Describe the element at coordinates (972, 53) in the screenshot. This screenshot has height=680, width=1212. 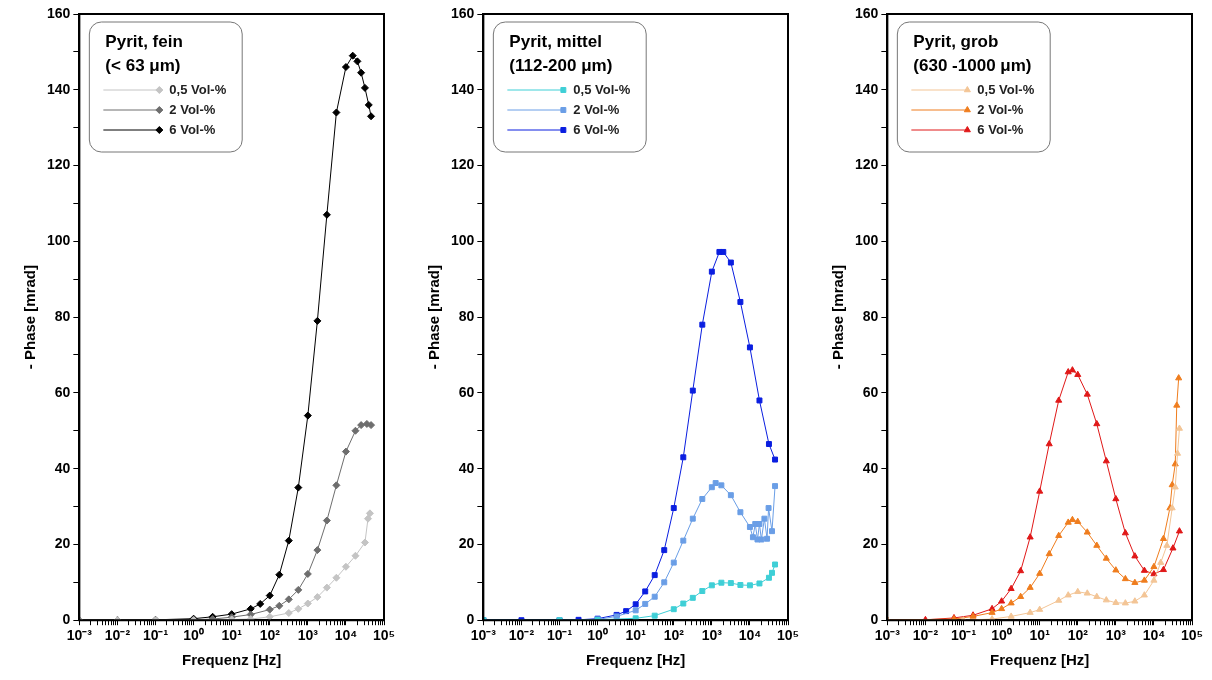
I see `legend-title: Pyrit, grob (630 -1000 μm)` at that location.